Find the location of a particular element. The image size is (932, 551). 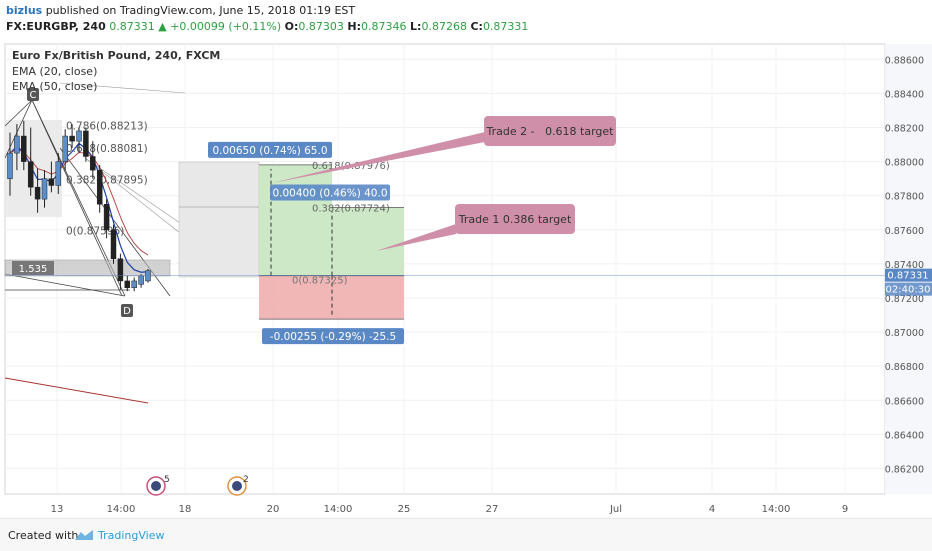

ratio-label: 1.535 is located at coordinates (33, 269).